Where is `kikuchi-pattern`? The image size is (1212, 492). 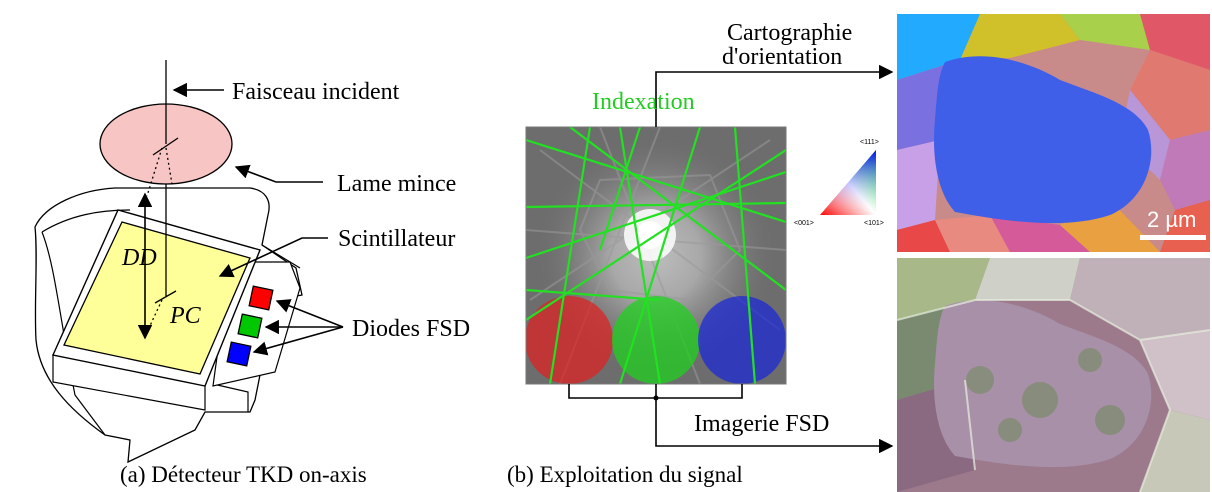 kikuchi-pattern is located at coordinates (656, 255).